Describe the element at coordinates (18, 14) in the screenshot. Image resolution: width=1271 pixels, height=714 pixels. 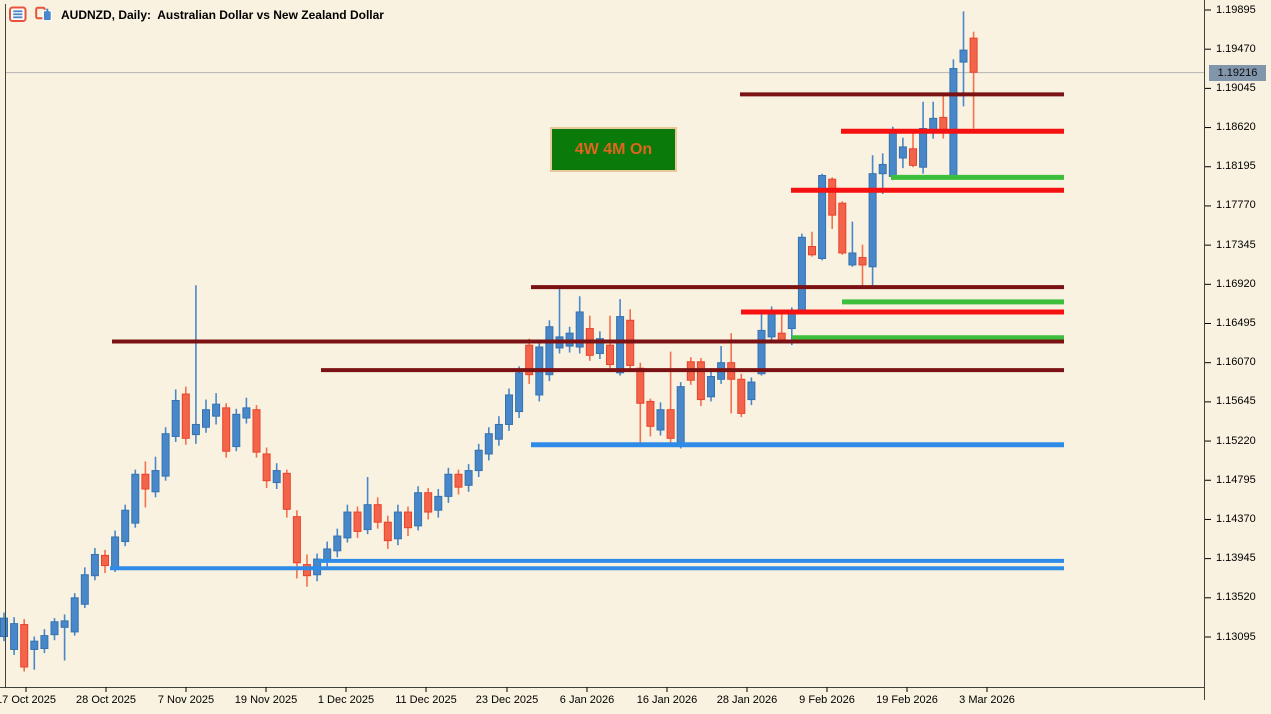
I see `quotes-icon` at that location.